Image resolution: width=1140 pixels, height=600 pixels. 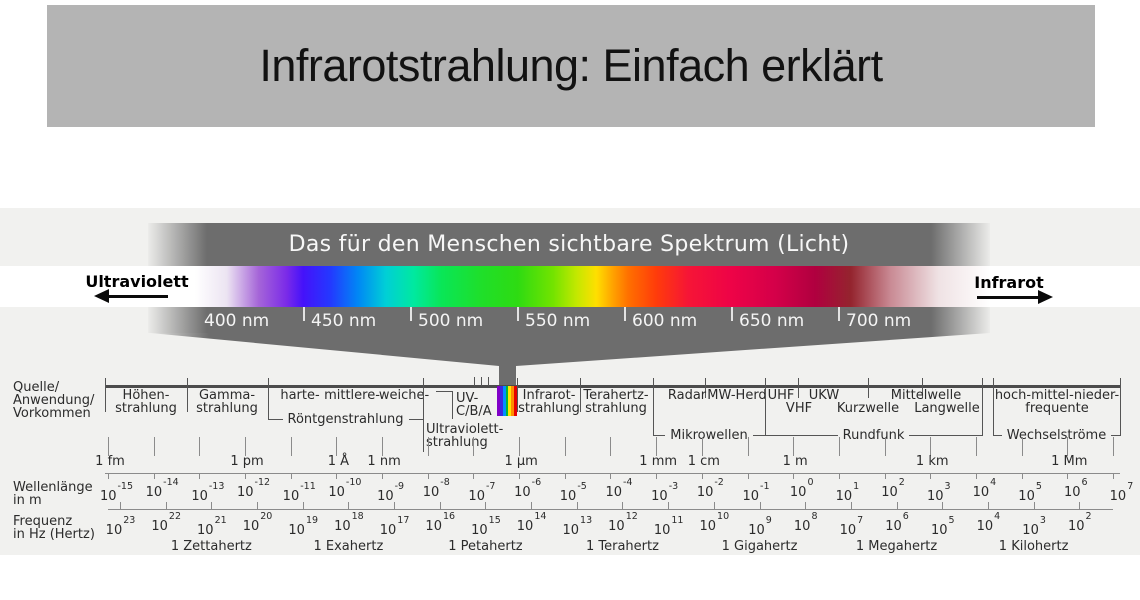 What do you see at coordinates (874, 435) in the screenshot?
I see `bracket: Rundfunk` at bounding box center [874, 435].